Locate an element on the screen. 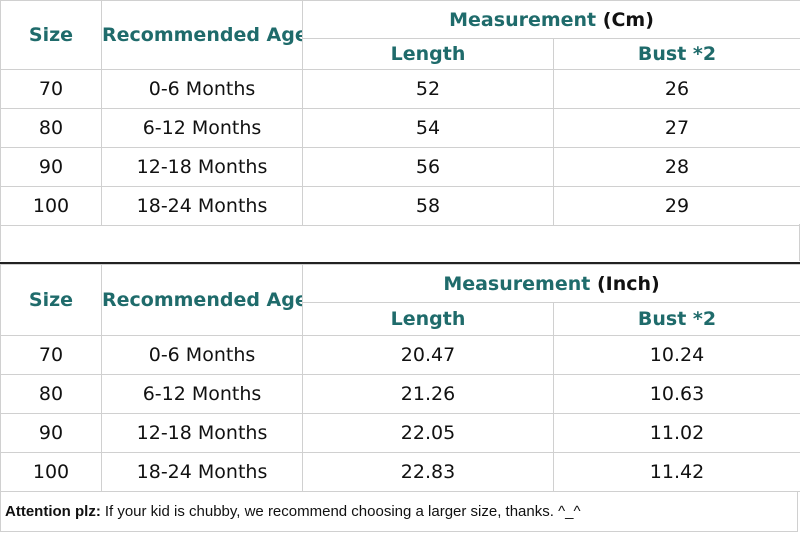  section-divider is located at coordinates (400, 263).